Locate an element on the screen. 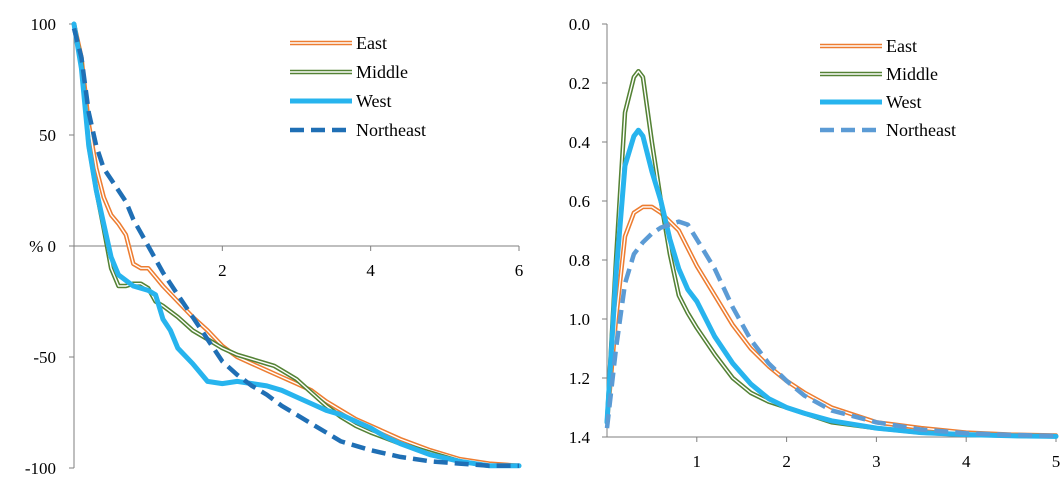 The width and height of the screenshot is (1060, 479). y-tick-label: 0.8 is located at coordinates (579, 260).